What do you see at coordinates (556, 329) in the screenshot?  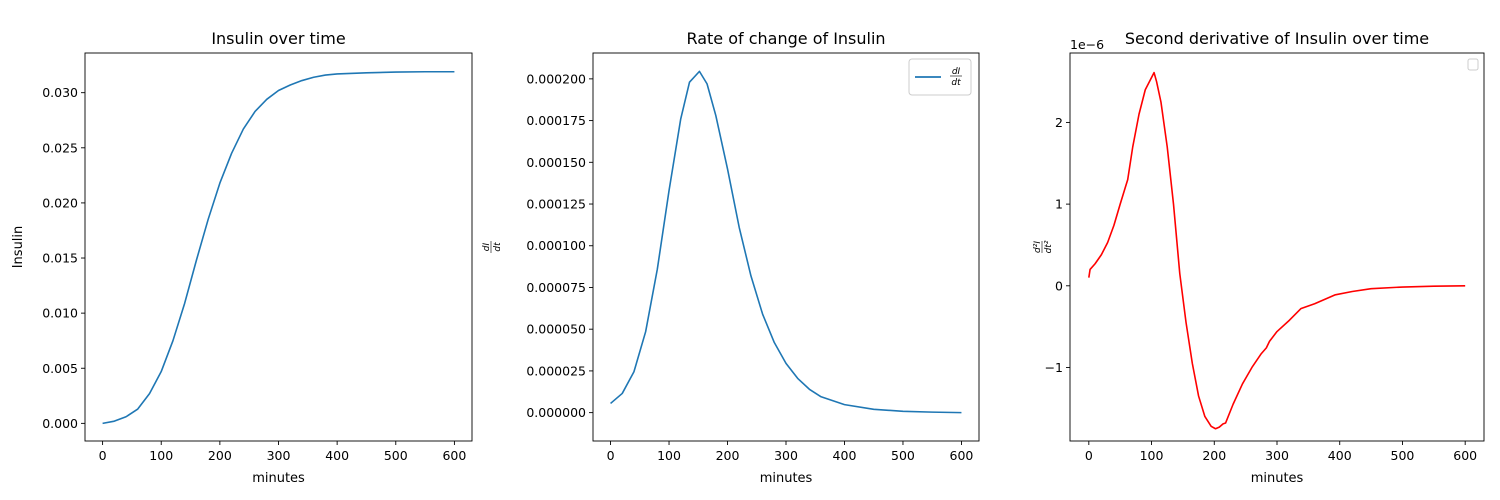 I see `y-tick-label: 0.000050` at bounding box center [556, 329].